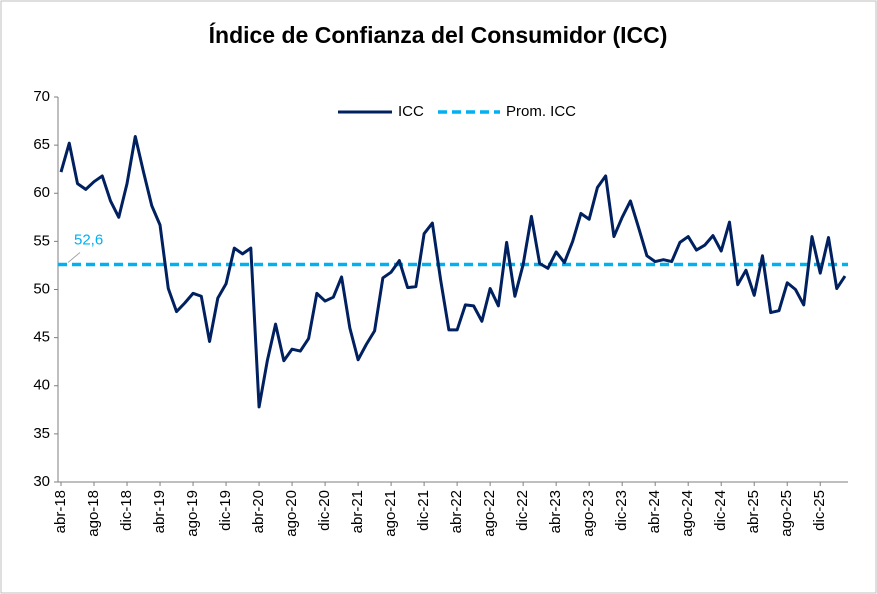  What do you see at coordinates (41, 144) in the screenshot?
I see `y-tick-label: 65` at bounding box center [41, 144].